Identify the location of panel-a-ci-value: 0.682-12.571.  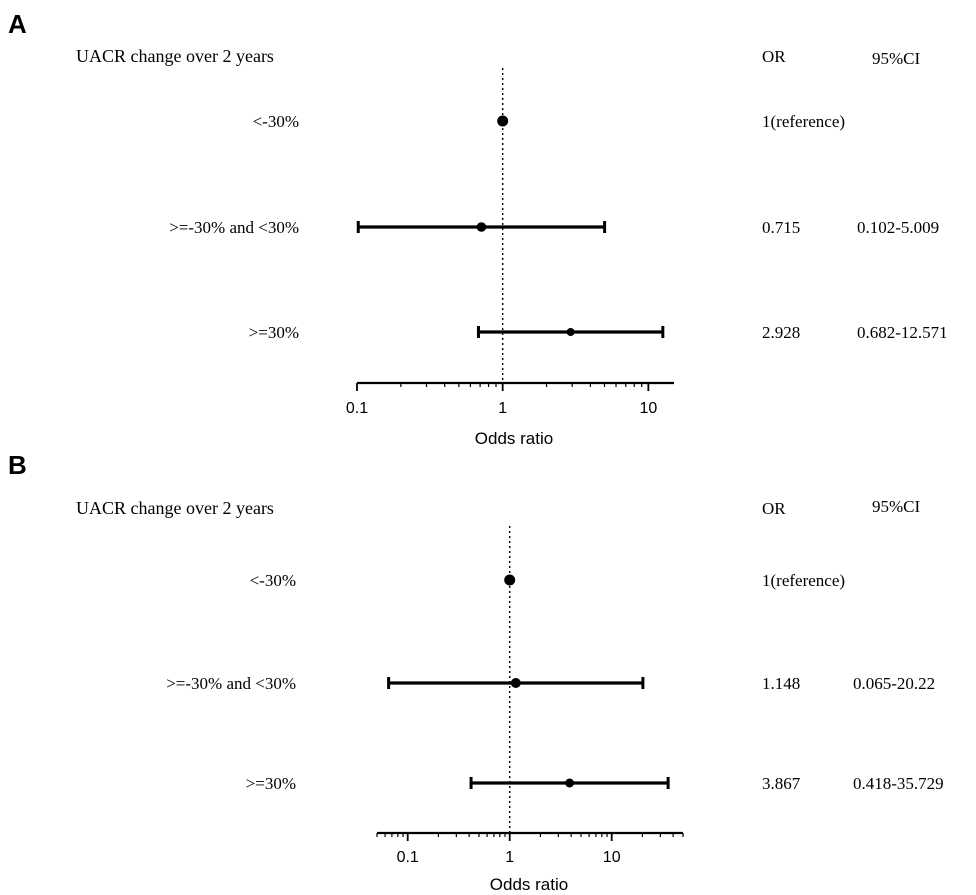
(902, 332).